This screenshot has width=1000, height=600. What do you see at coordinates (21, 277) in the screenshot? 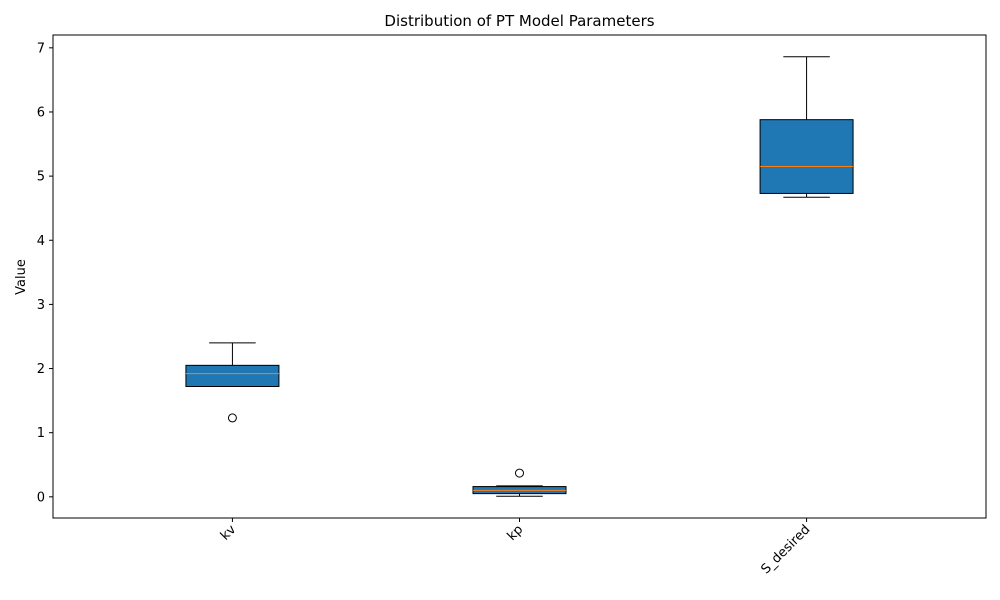
I see `y-axis-label: Value` at bounding box center [21, 277].